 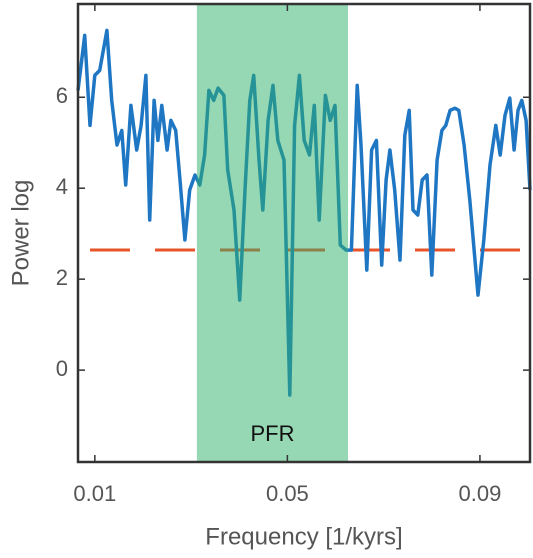 I want to click on x-tick-label: 0.01, so click(x=94, y=493).